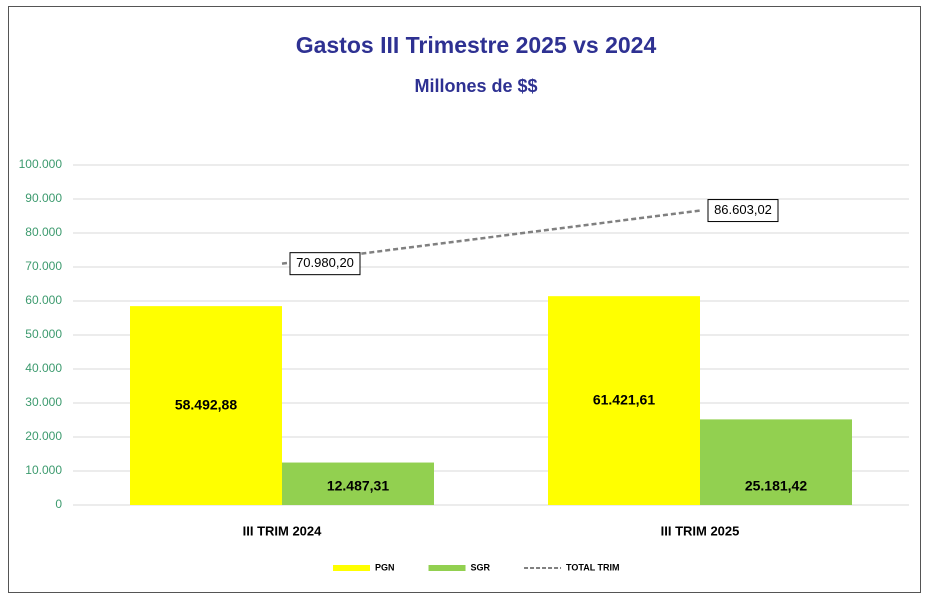 The width and height of the screenshot is (930, 601). Describe the element at coordinates (43, 198) in the screenshot. I see `y-tick-label: 90.000` at that location.